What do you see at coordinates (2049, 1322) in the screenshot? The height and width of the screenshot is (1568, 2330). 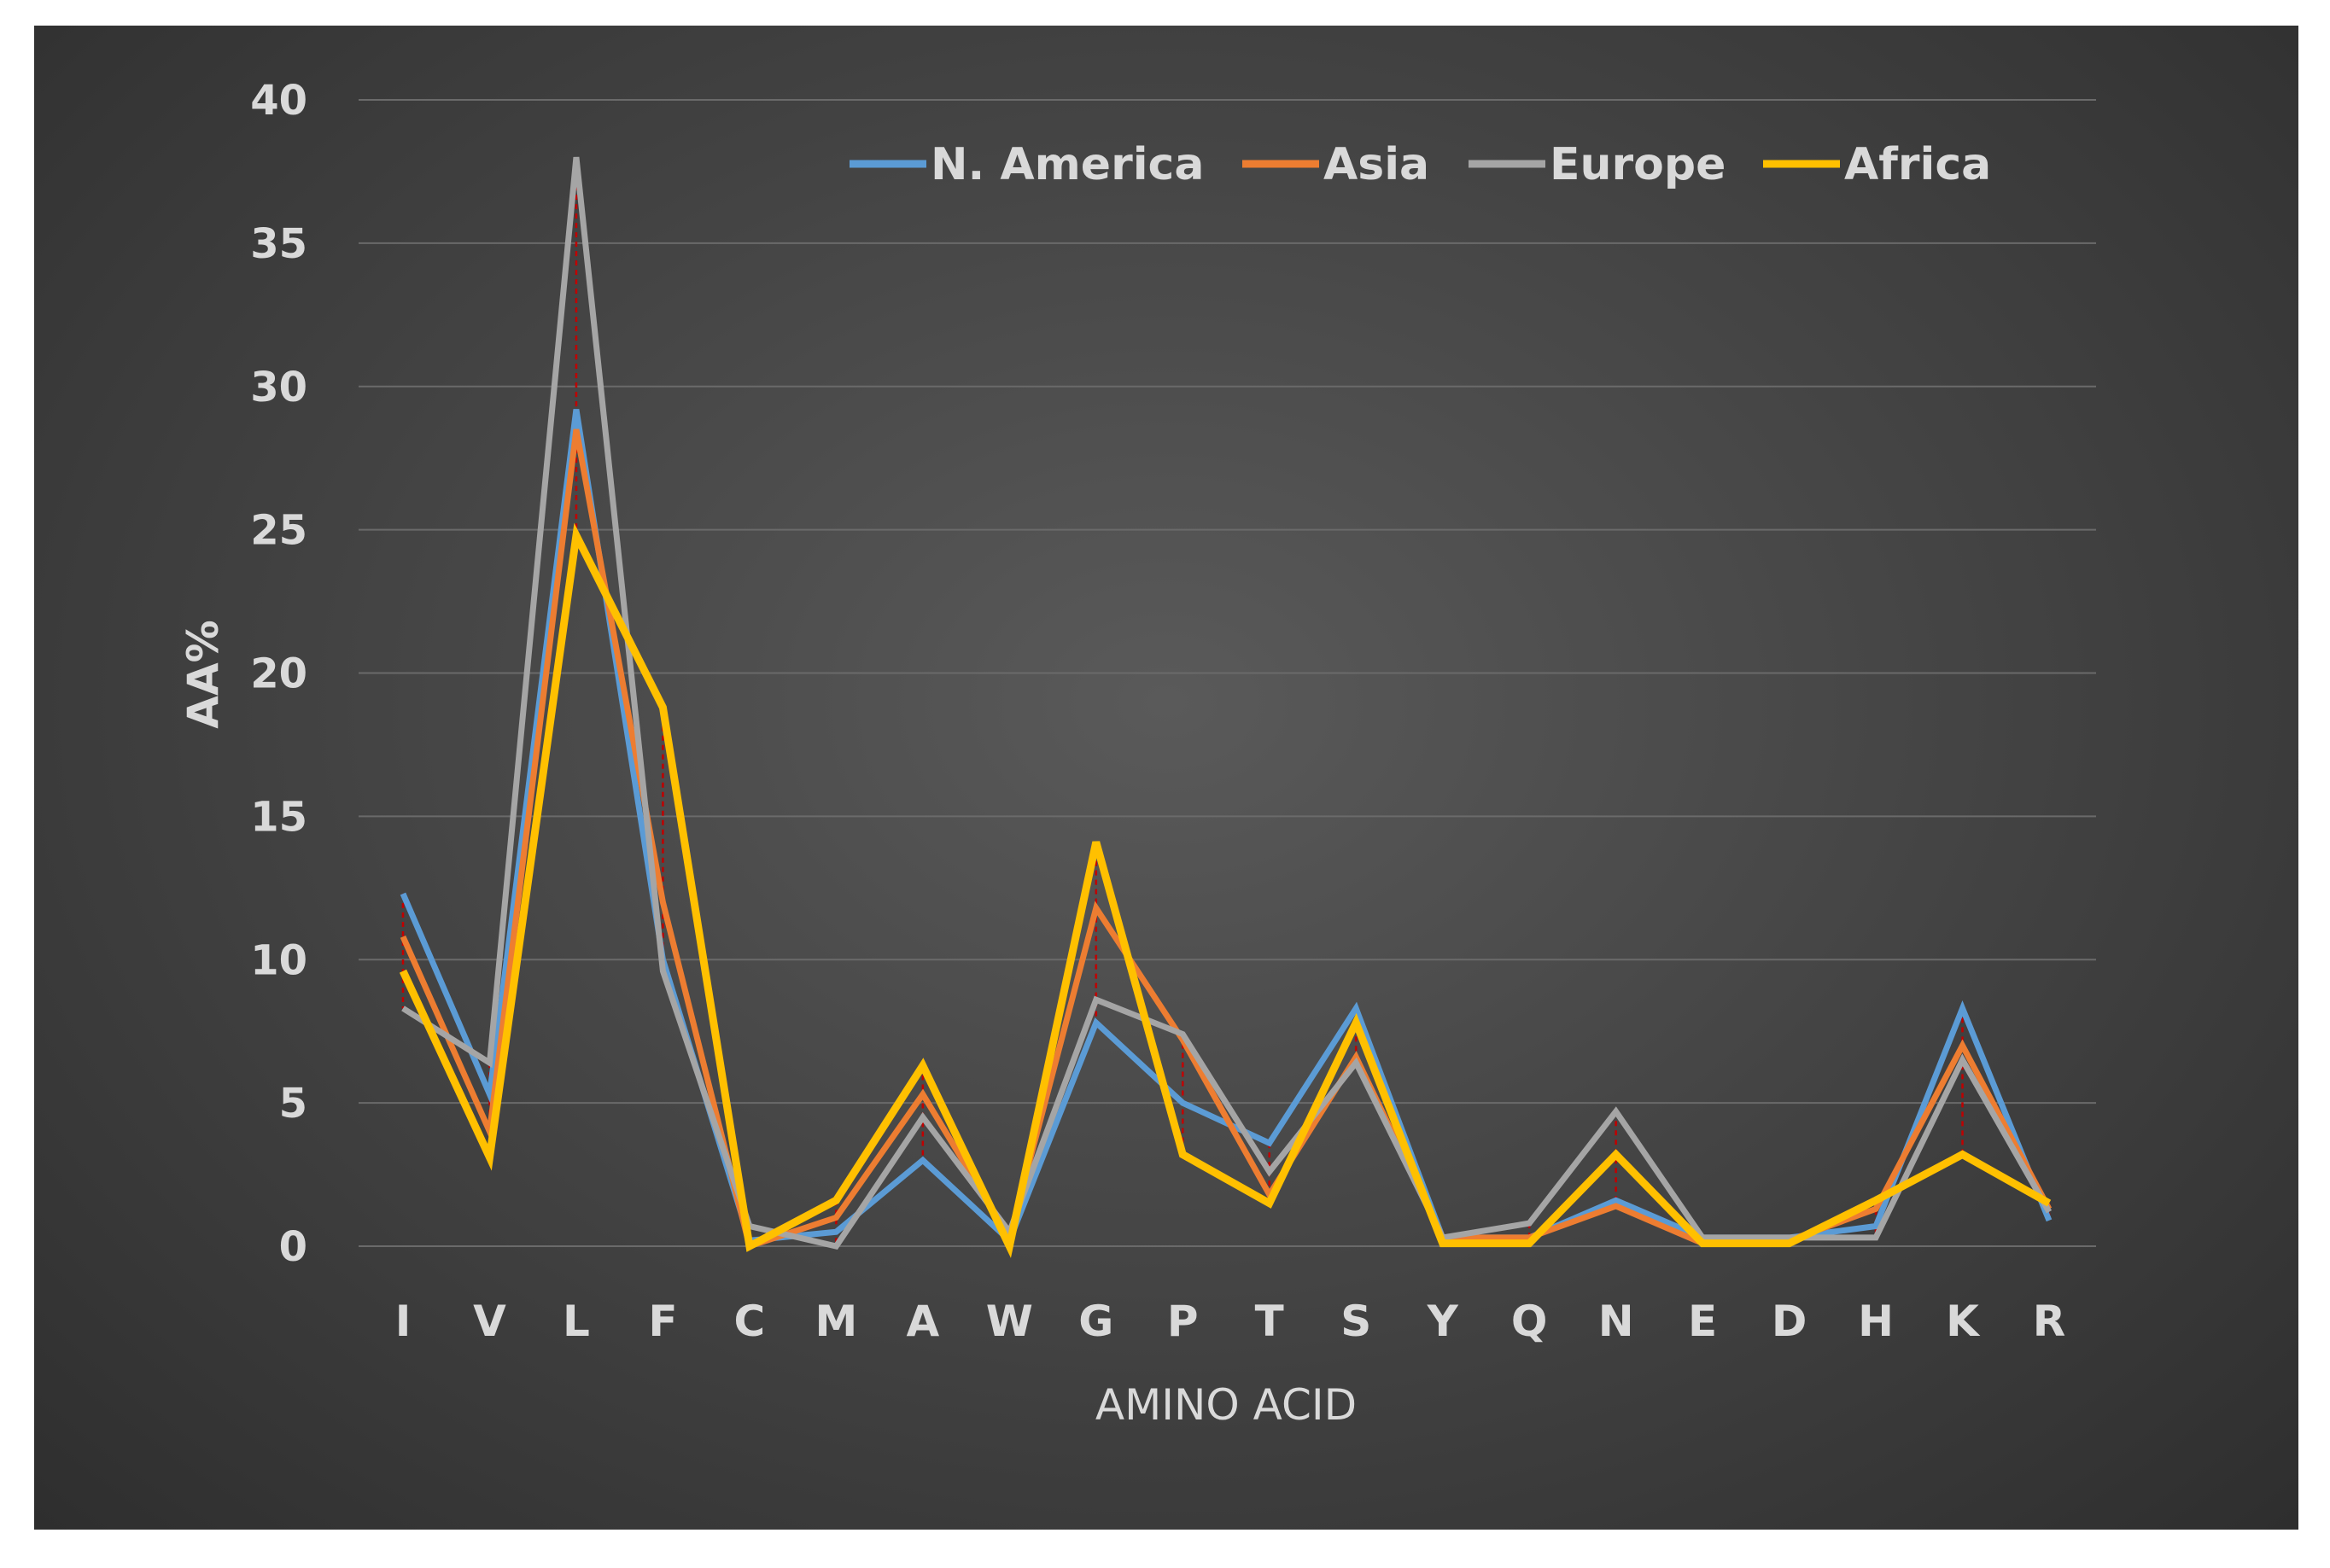 I see `x-tick-label: R` at bounding box center [2049, 1322].